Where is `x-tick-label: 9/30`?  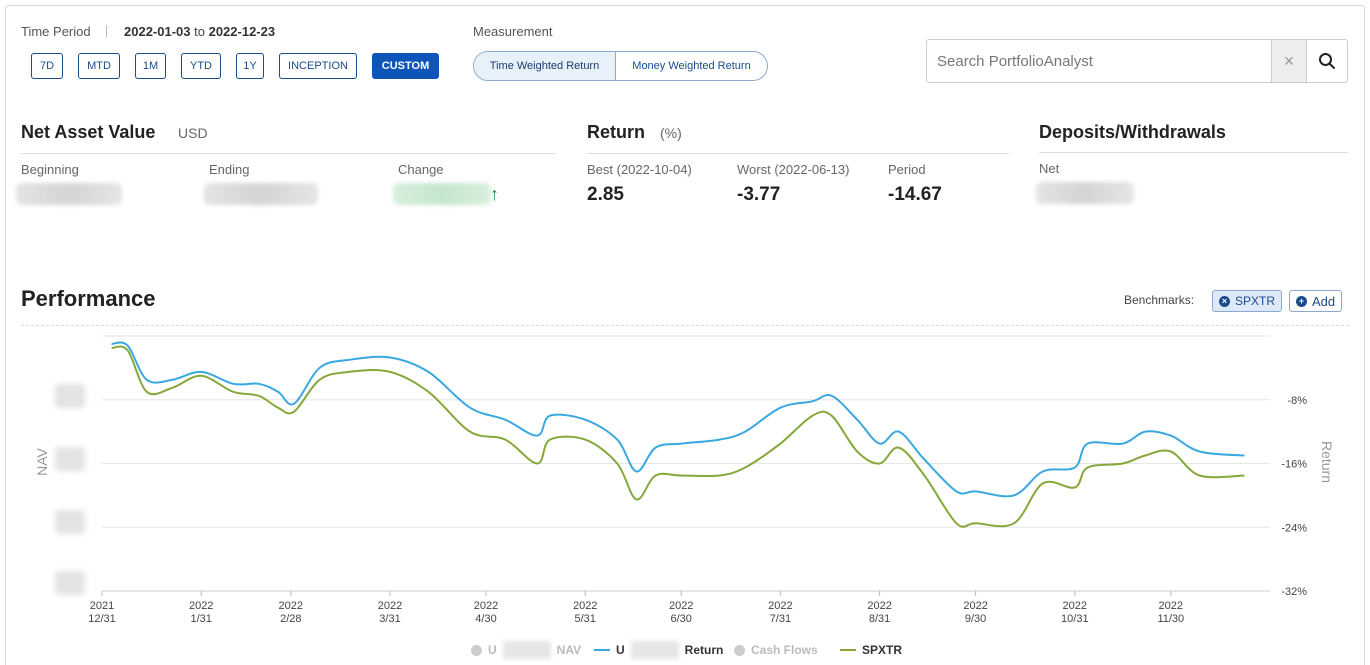 x-tick-label: 9/30 is located at coordinates (975, 619).